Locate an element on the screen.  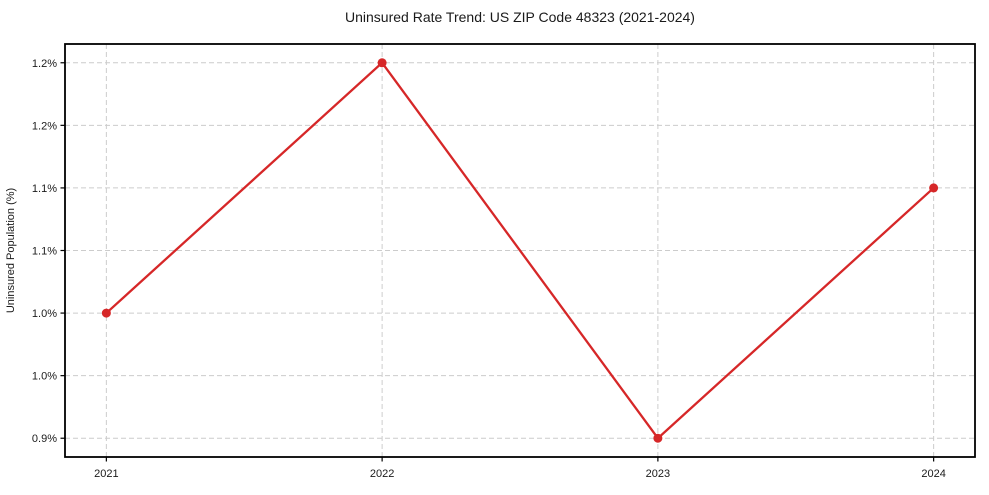
x-tick-label: 2023 is located at coordinates (658, 474).